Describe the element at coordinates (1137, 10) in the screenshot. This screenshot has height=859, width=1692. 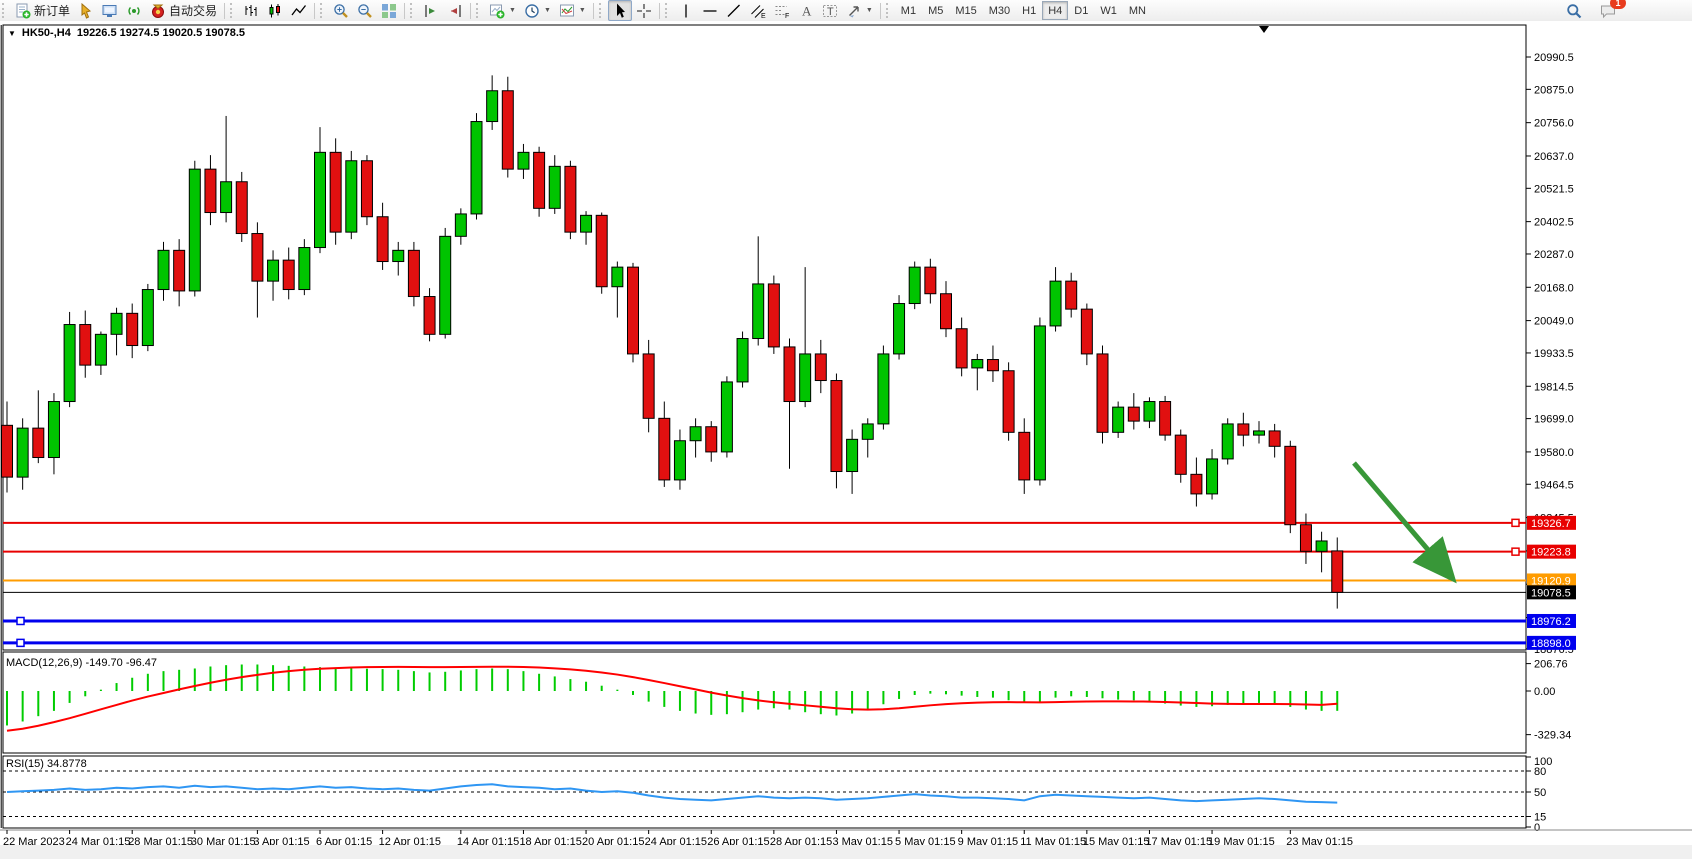
I see `timeframe-mn-button: MN` at that location.